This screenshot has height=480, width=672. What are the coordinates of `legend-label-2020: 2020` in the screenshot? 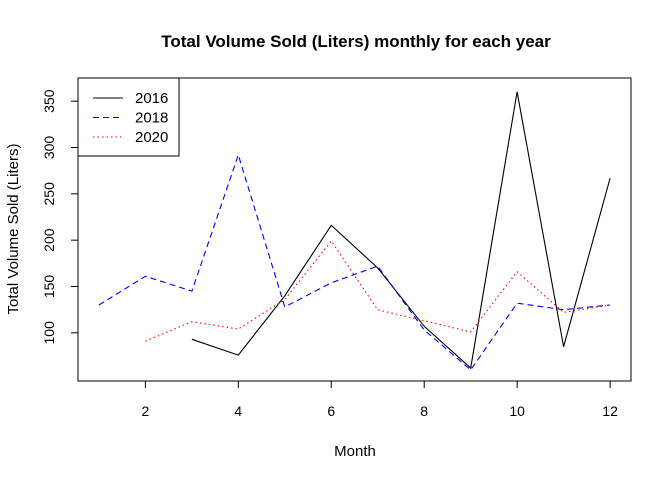 It's located at (151, 137).